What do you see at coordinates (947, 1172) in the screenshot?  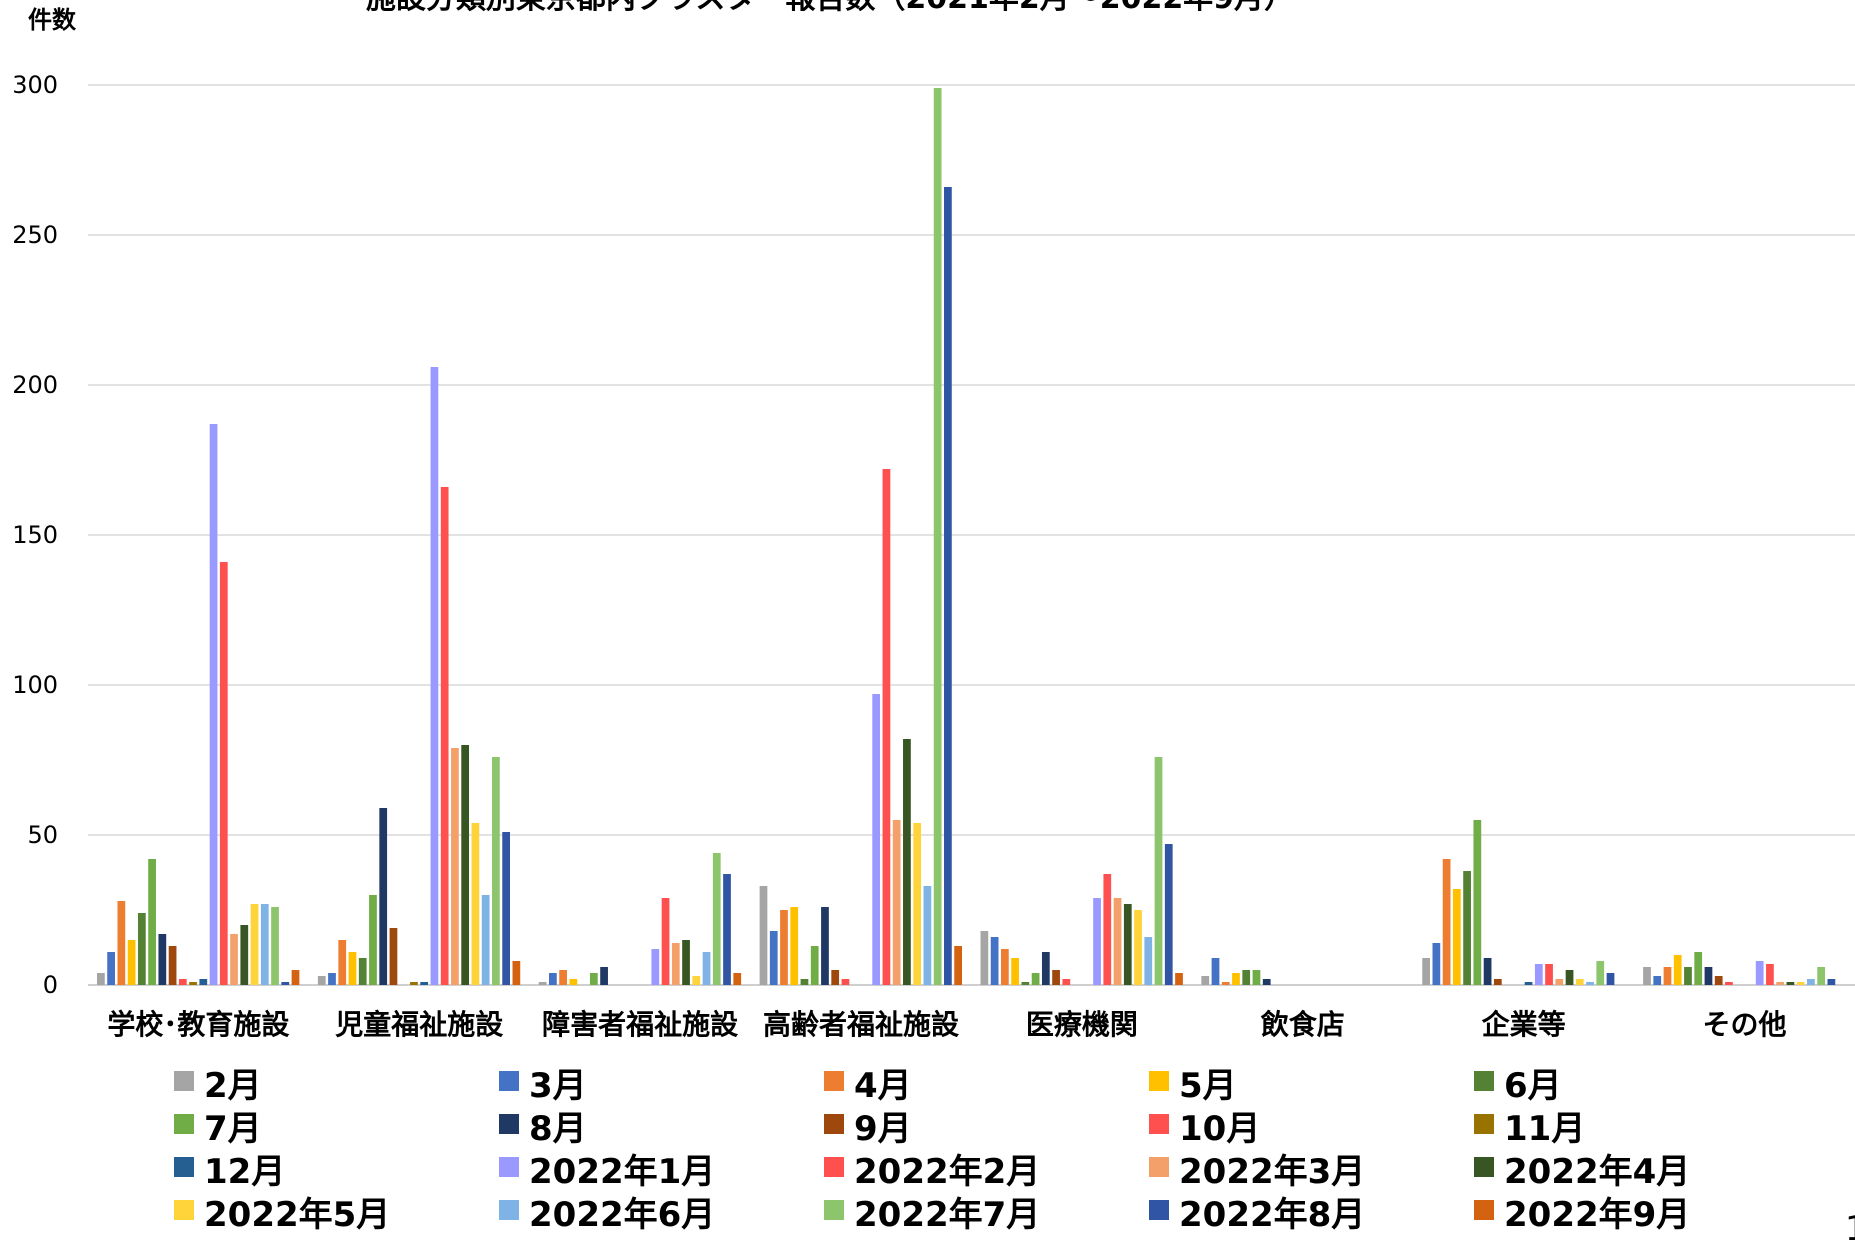 I see `legend-label: 2022年2月` at bounding box center [947, 1172].